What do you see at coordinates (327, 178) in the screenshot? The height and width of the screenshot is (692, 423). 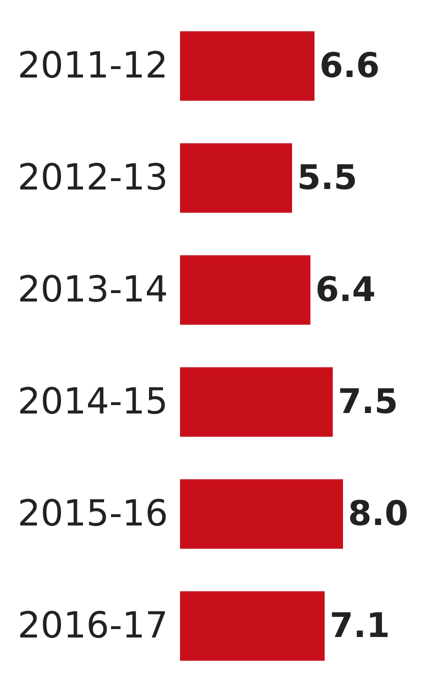 I see `data-label: 5.5` at bounding box center [327, 178].